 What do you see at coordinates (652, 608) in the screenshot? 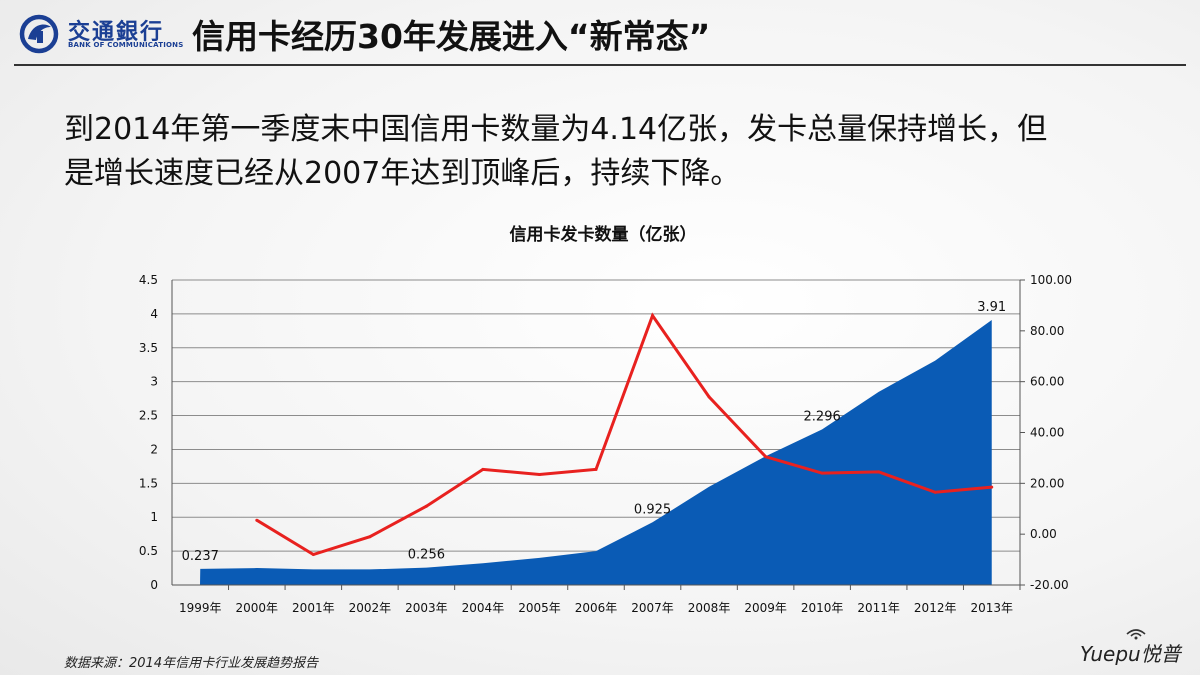
I see `x-axis-tick-label: 2007年` at bounding box center [652, 608].